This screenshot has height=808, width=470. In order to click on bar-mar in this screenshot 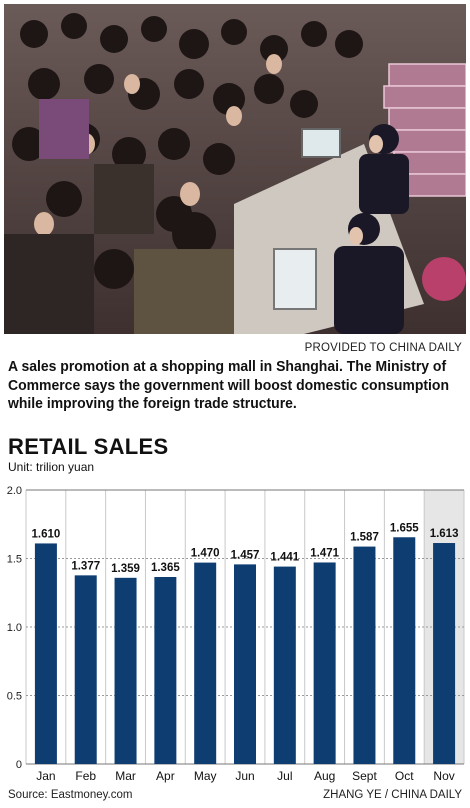, I will do `click(125, 670)`.